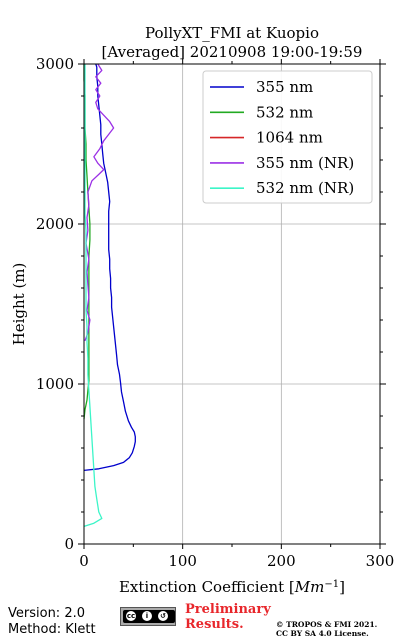  Describe the element at coordinates (228, 609) in the screenshot. I see `preliminary-line1: Preliminary` at that location.